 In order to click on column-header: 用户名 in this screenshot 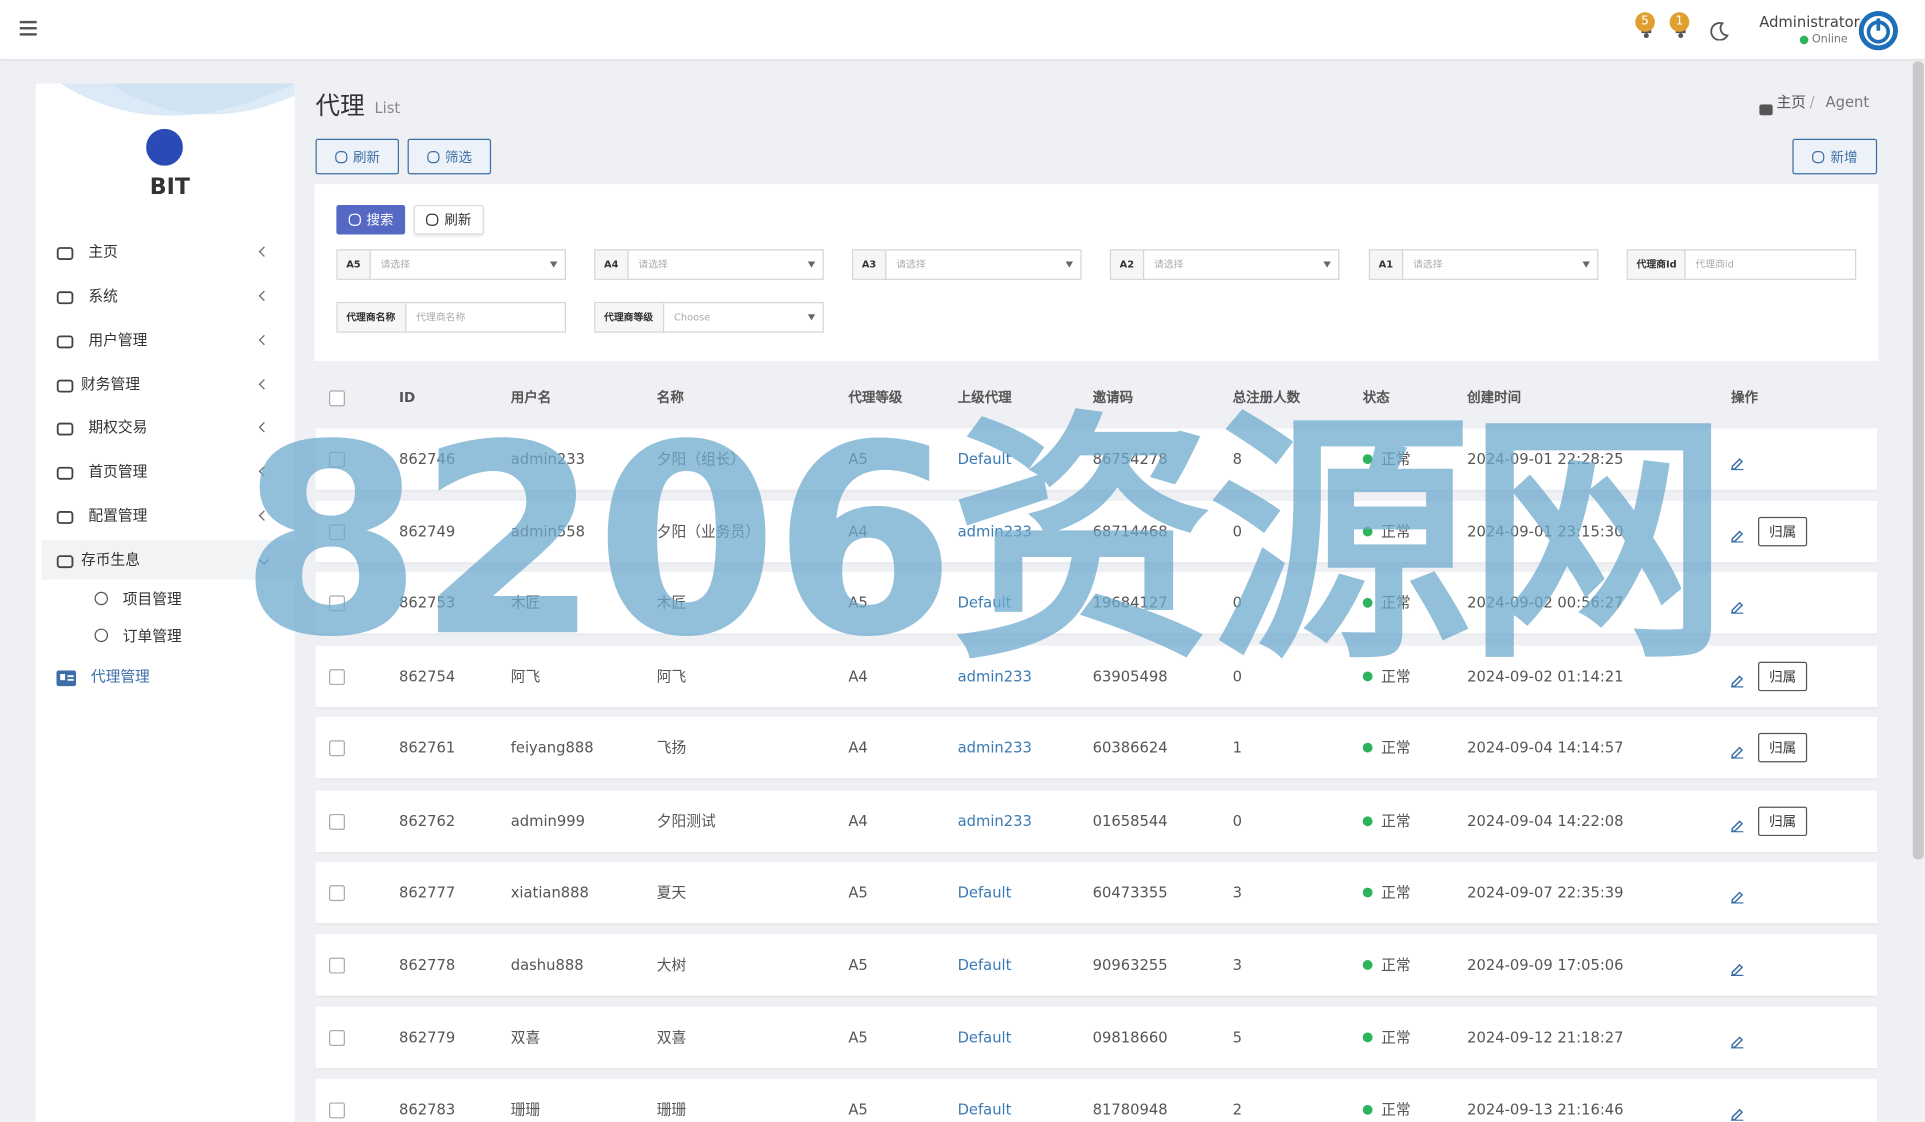, I will do `click(531, 397)`.